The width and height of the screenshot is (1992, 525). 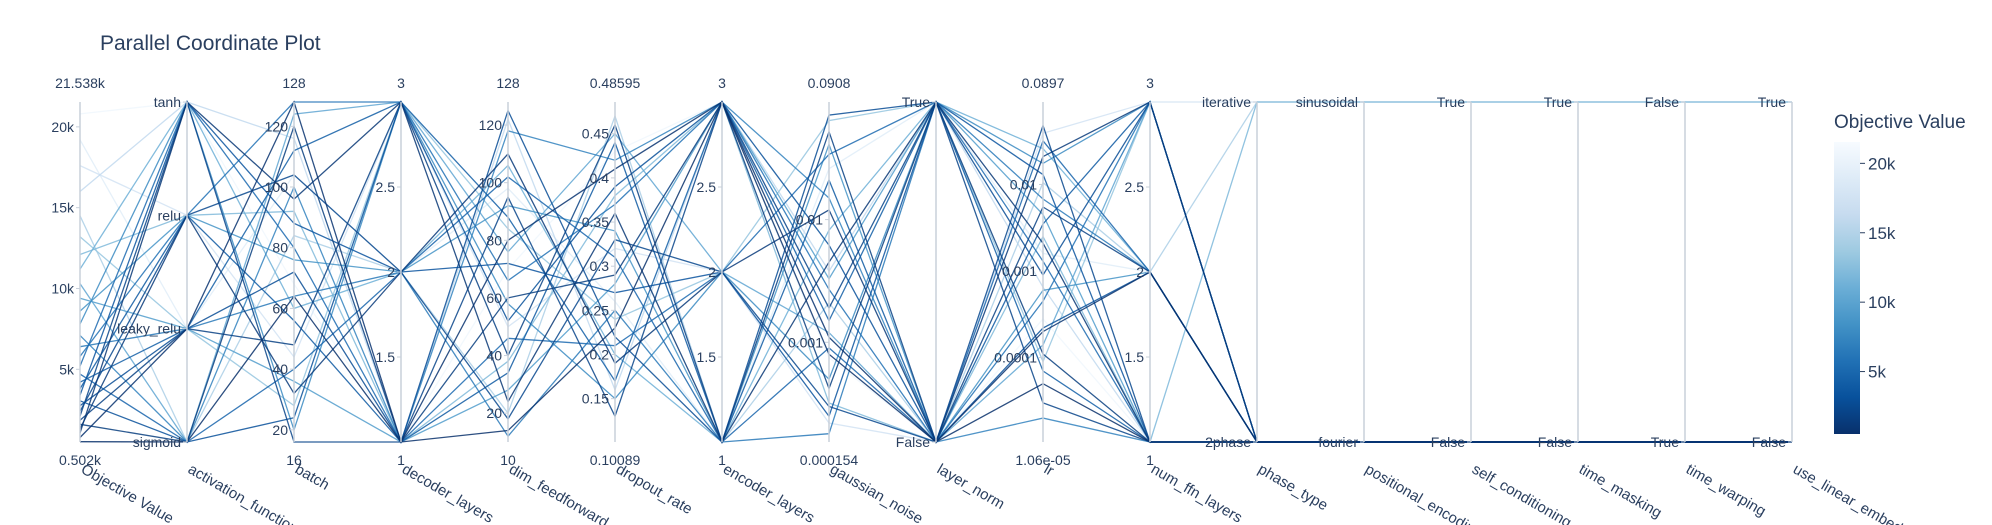 I want to click on tick-label: 20k, so click(x=63, y=127).